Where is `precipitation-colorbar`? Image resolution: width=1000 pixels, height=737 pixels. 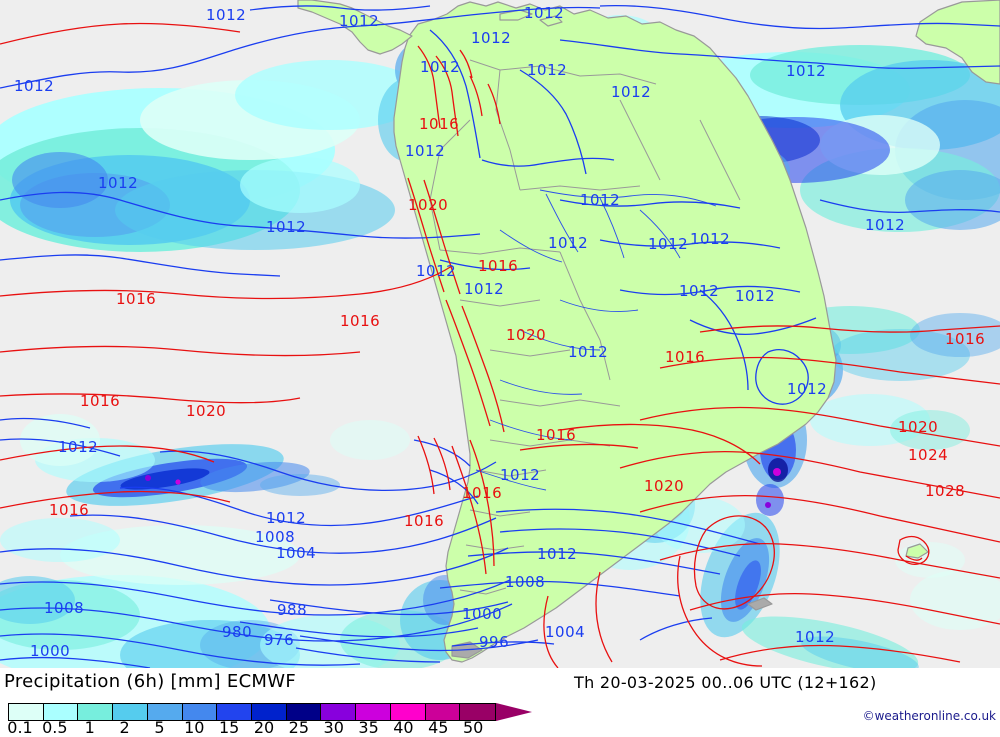
precipitation-colorbar is located at coordinates (252, 712).